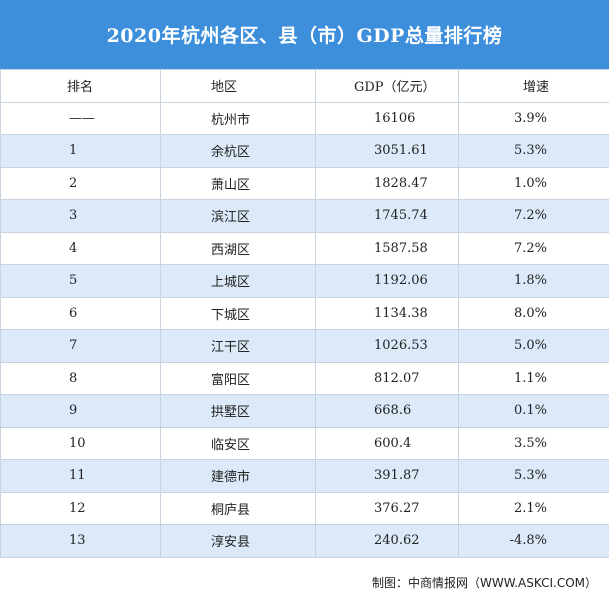  I want to click on table-row: 6 下城区 1134.38 8.0%, so click(304, 313).